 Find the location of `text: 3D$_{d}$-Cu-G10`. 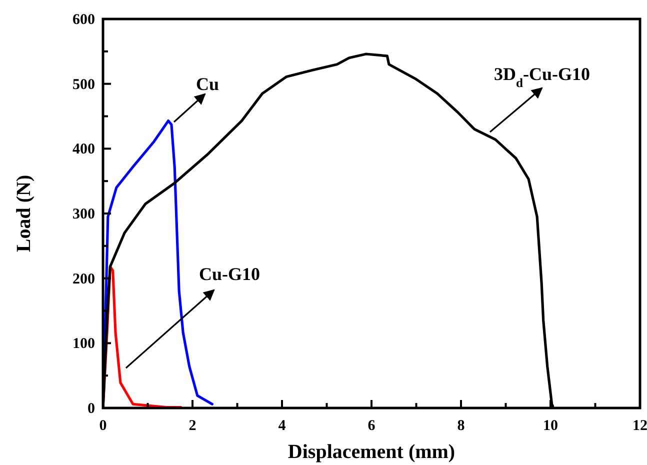

text: 3D$_{d}$-Cu-G10 is located at coordinates (542, 77).